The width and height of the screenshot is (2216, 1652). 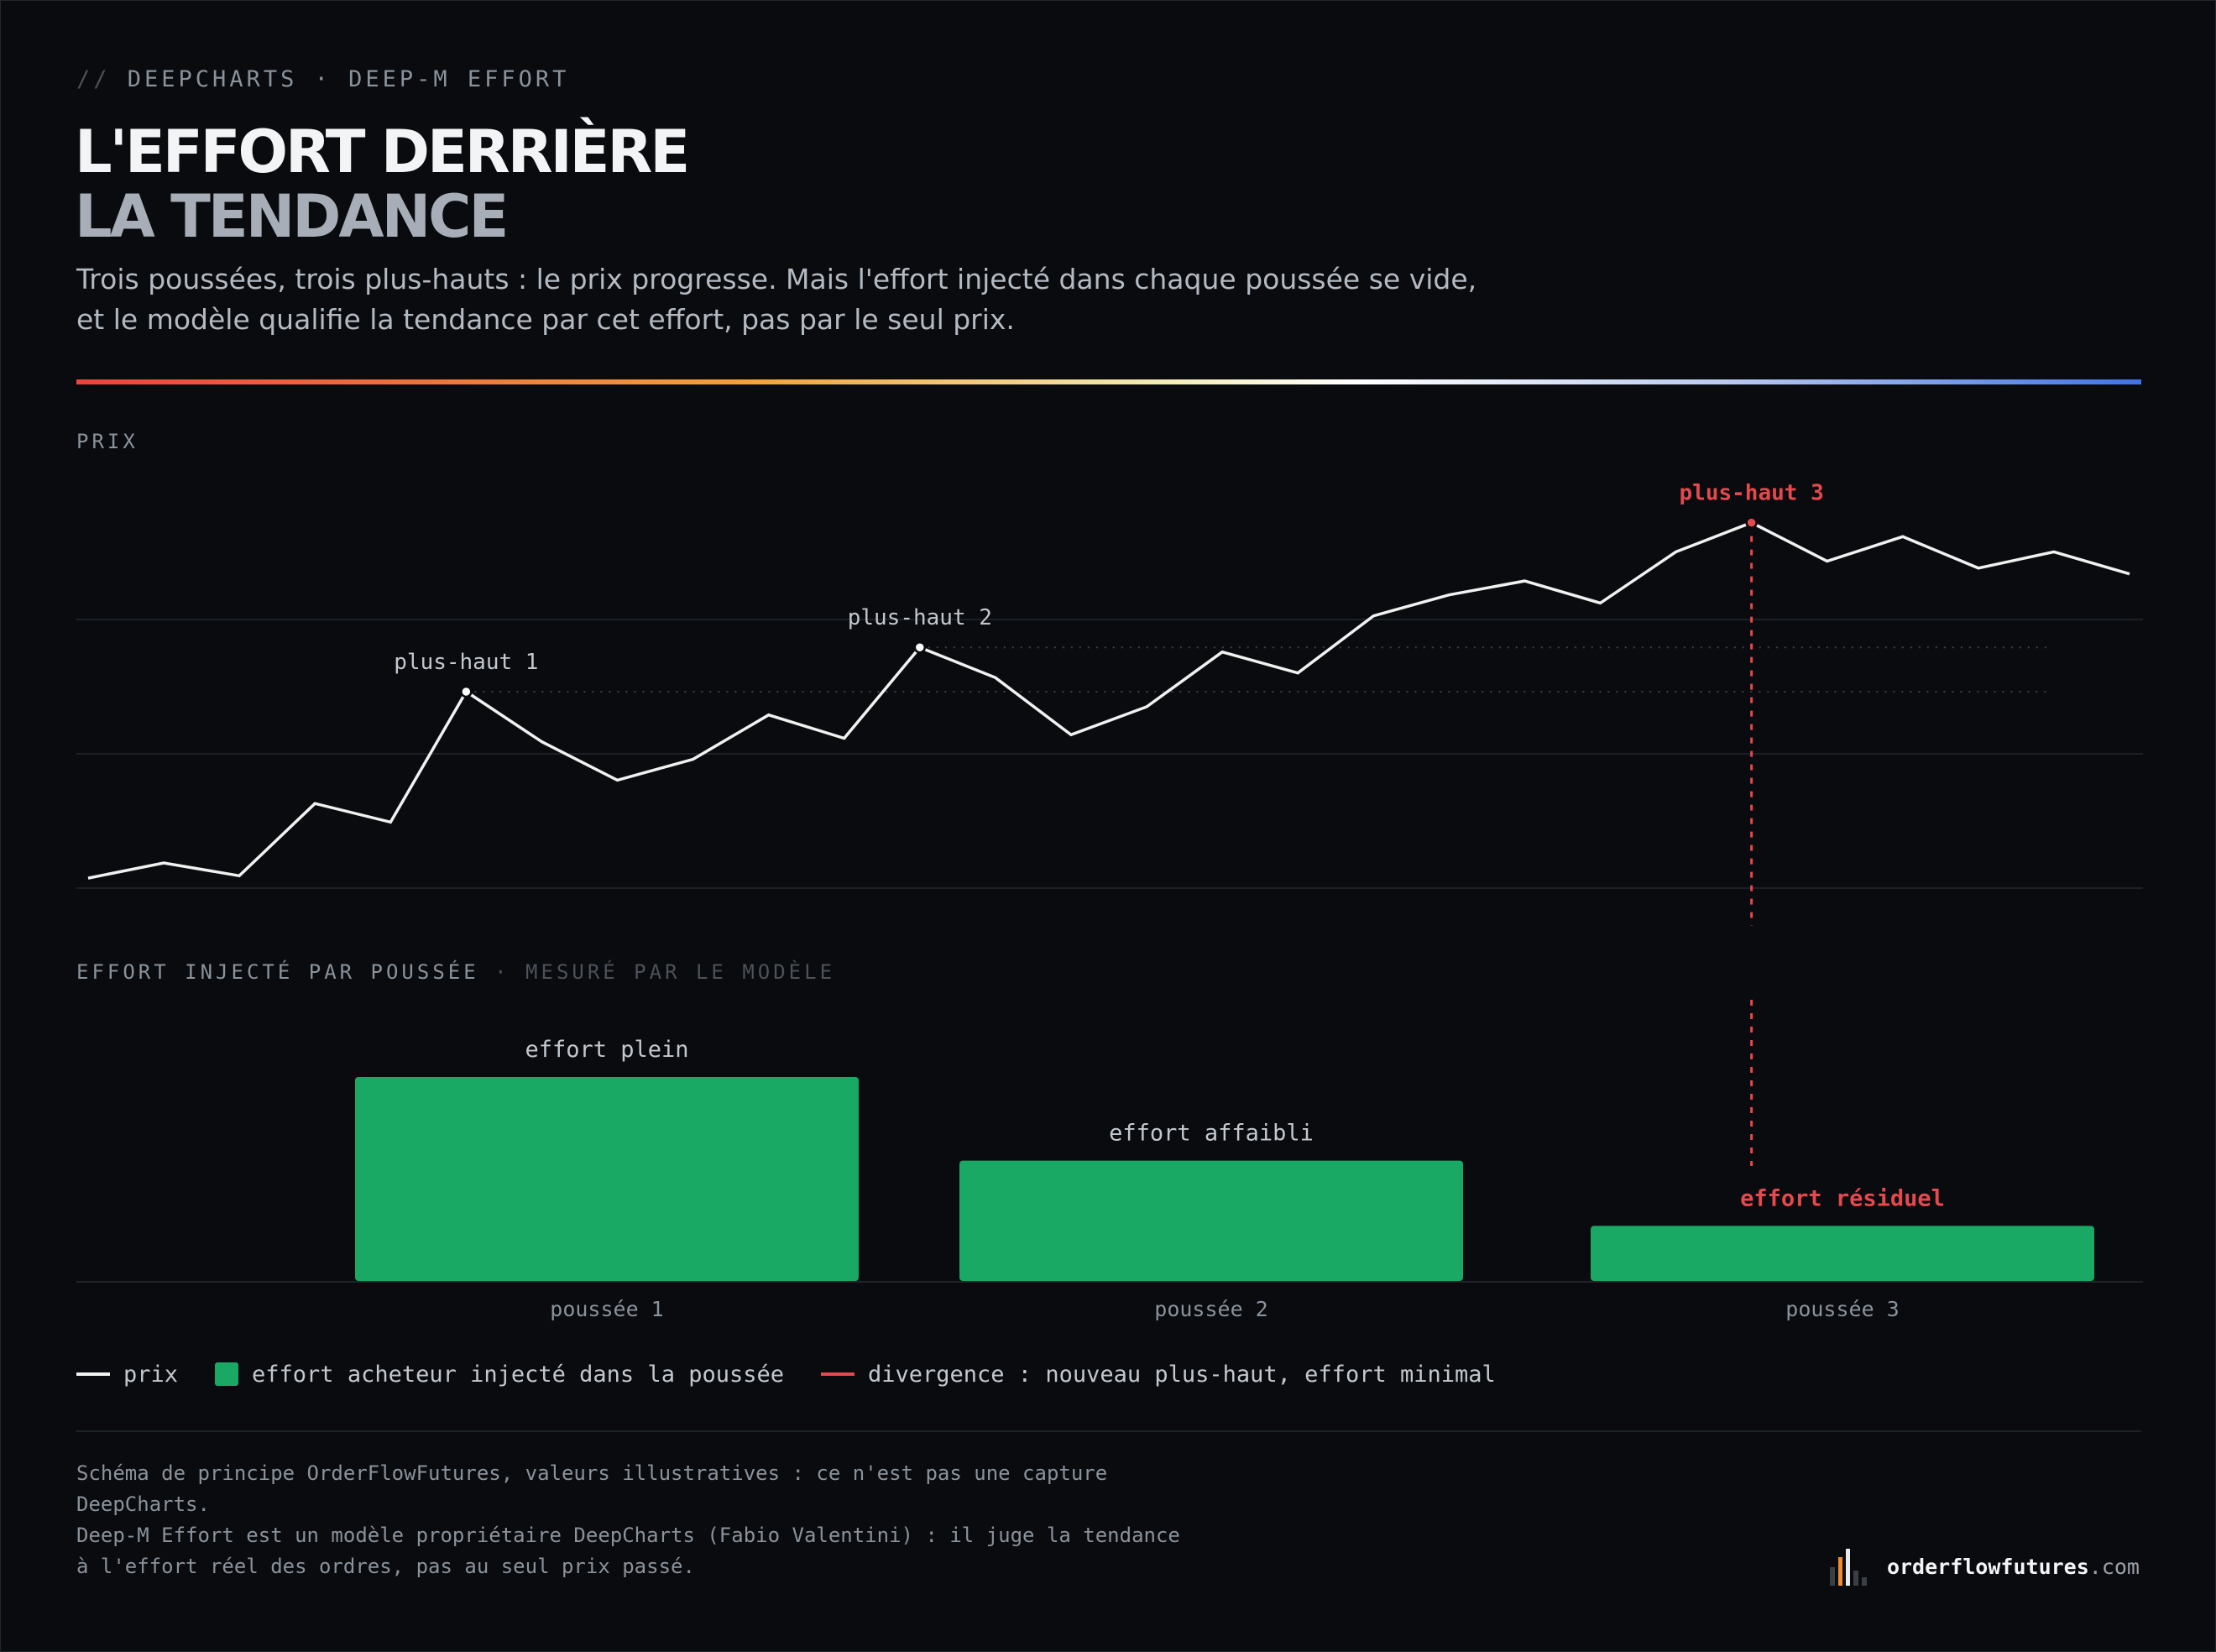 What do you see at coordinates (93, 79) in the screenshot?
I see `kicker-prefix: //` at bounding box center [93, 79].